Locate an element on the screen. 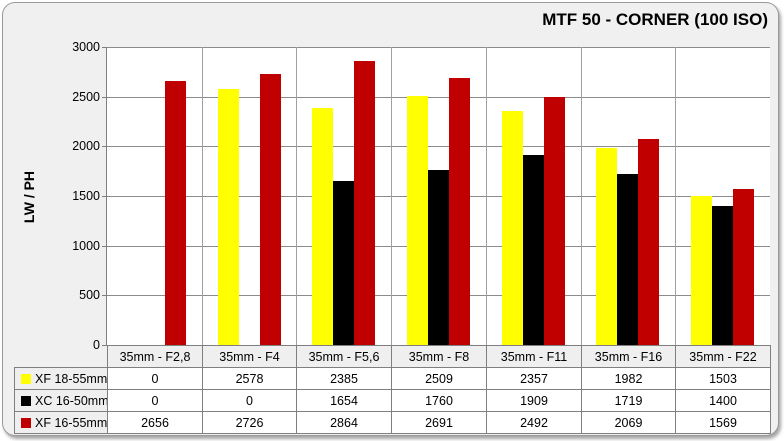  bar-xf-16-55mm-35mm-F2,8 is located at coordinates (175, 213).